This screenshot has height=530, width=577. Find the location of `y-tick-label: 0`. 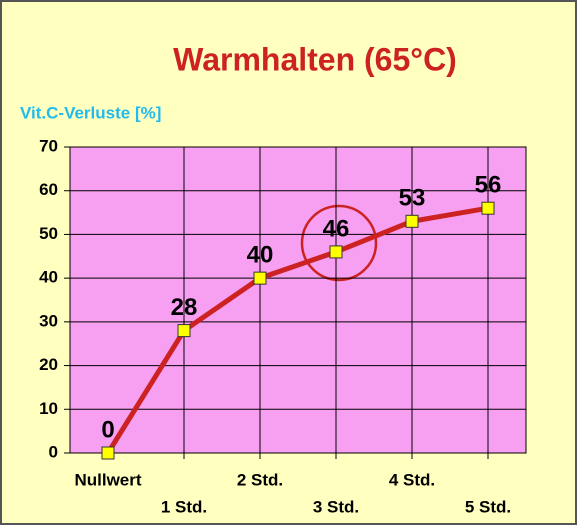

y-tick-label: 0 is located at coordinates (53, 451).